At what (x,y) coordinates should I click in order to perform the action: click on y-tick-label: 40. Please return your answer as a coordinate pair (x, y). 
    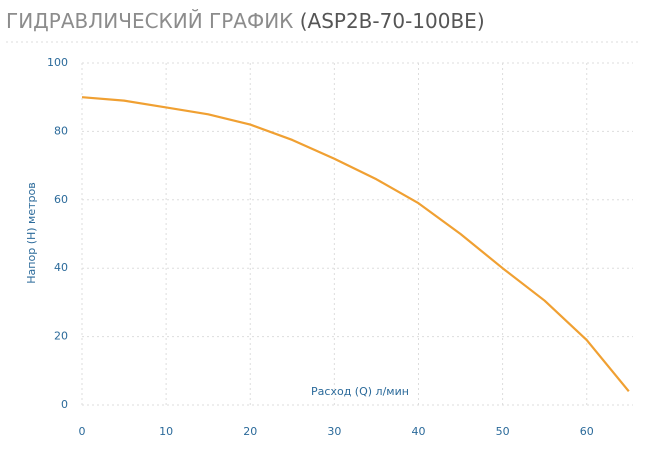
    Looking at the image, I should click on (61, 267).